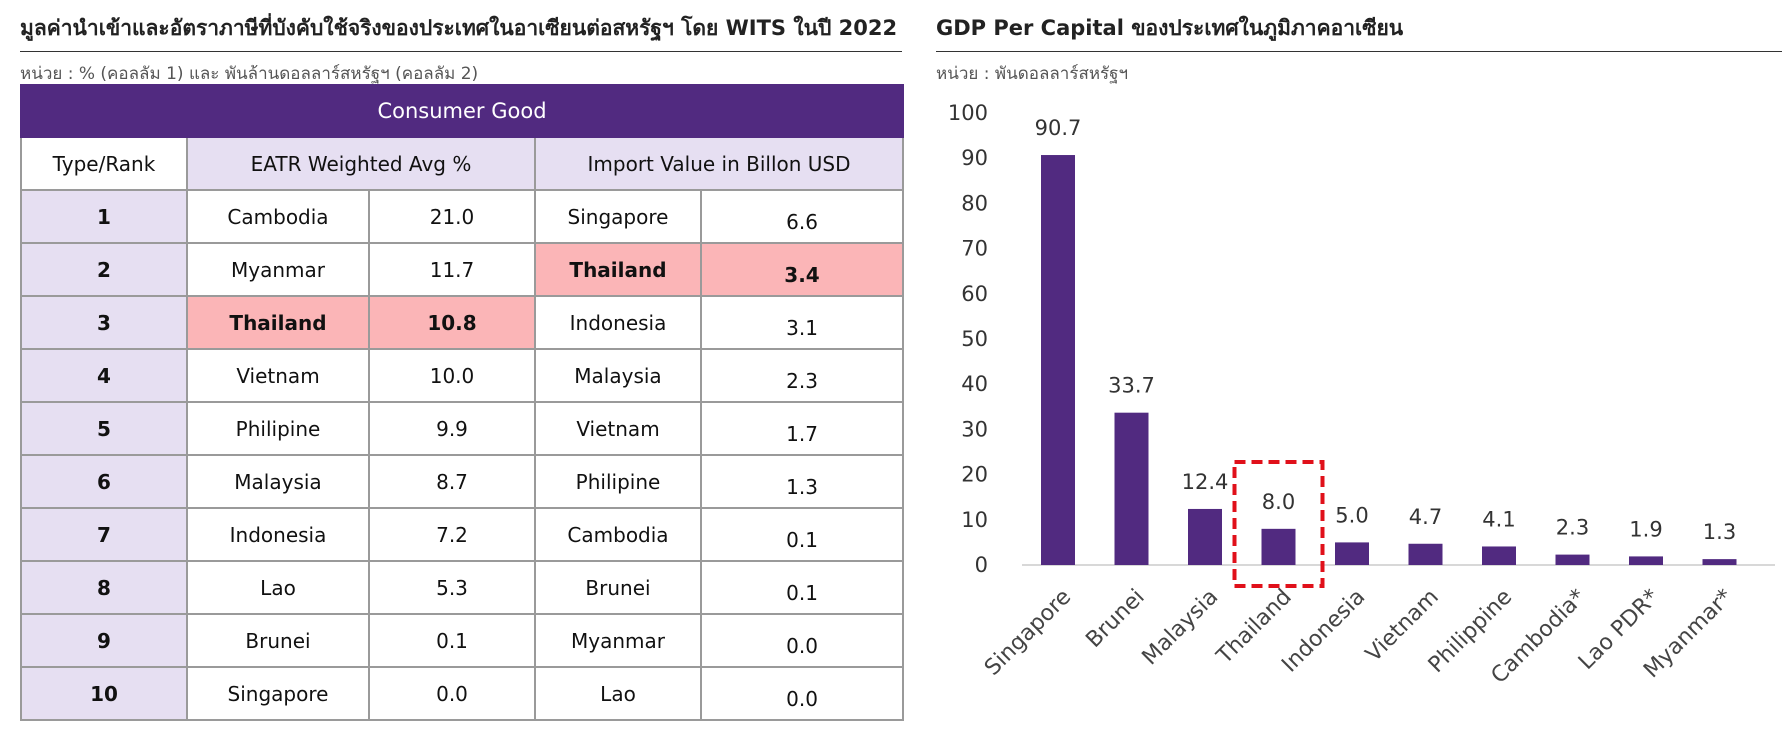  I want to click on rank-cell: 5, so click(104, 428).